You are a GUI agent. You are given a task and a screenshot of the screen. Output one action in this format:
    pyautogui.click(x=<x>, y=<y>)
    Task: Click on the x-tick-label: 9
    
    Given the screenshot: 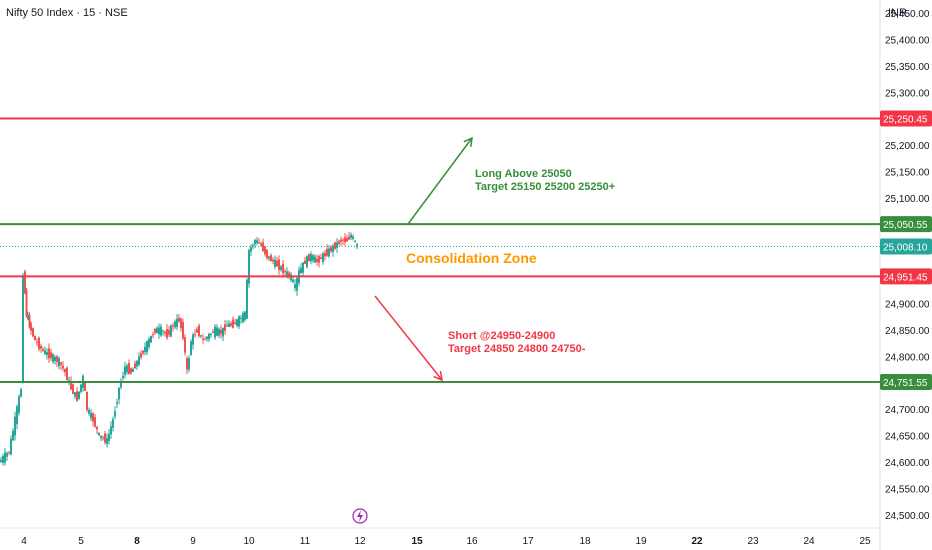 What is the action you would take?
    pyautogui.click(x=193, y=541)
    